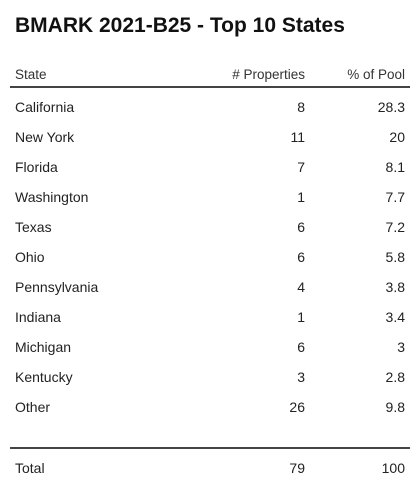 This screenshot has height=489, width=420. What do you see at coordinates (33, 407) in the screenshot?
I see `state-cell: Other` at bounding box center [33, 407].